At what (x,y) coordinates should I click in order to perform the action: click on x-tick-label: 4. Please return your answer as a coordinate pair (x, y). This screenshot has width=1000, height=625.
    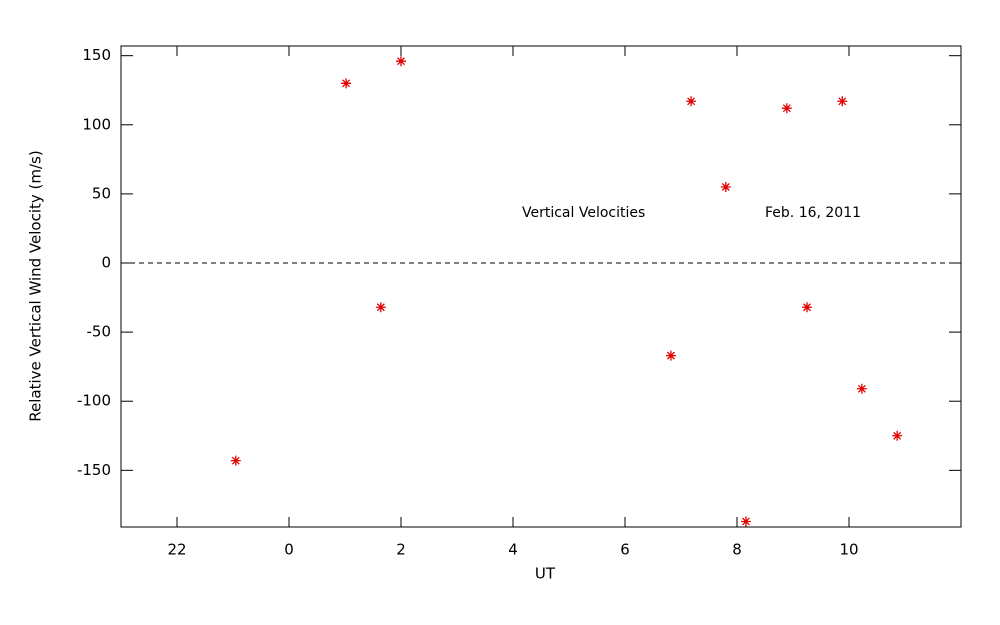
    Looking at the image, I should click on (513, 550).